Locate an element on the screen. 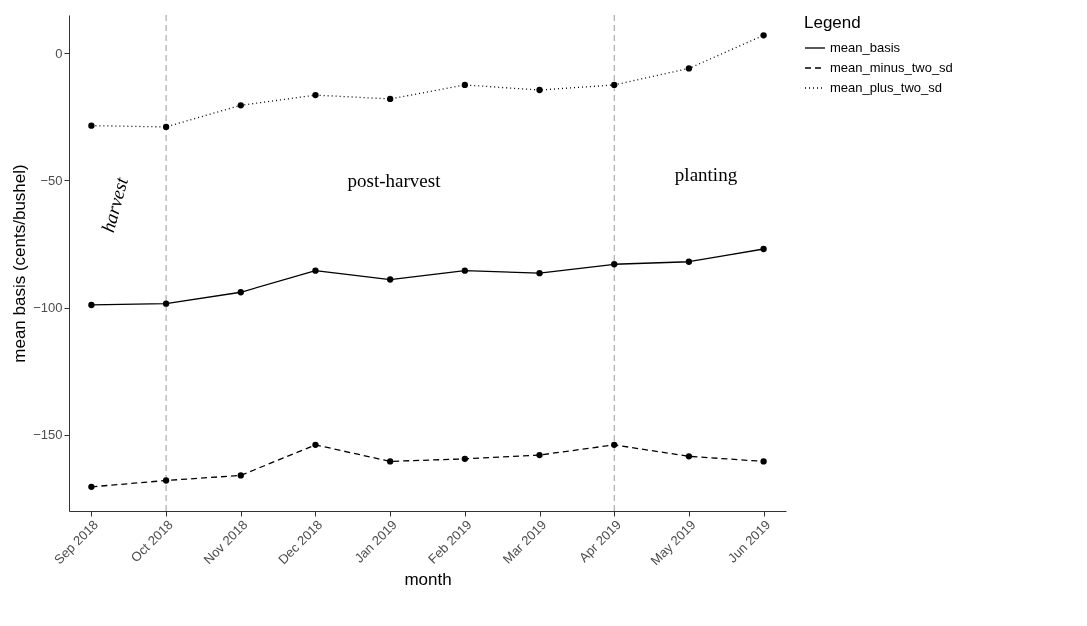 The image size is (1087, 626). annotation: planting is located at coordinates (706, 174).